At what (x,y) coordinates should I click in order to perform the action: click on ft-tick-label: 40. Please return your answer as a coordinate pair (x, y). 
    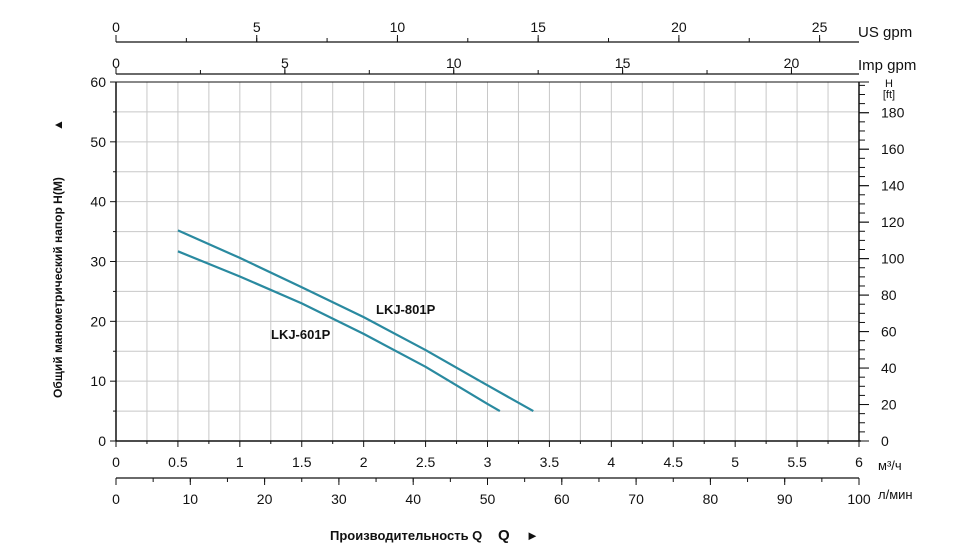
    Looking at the image, I should click on (889, 368).